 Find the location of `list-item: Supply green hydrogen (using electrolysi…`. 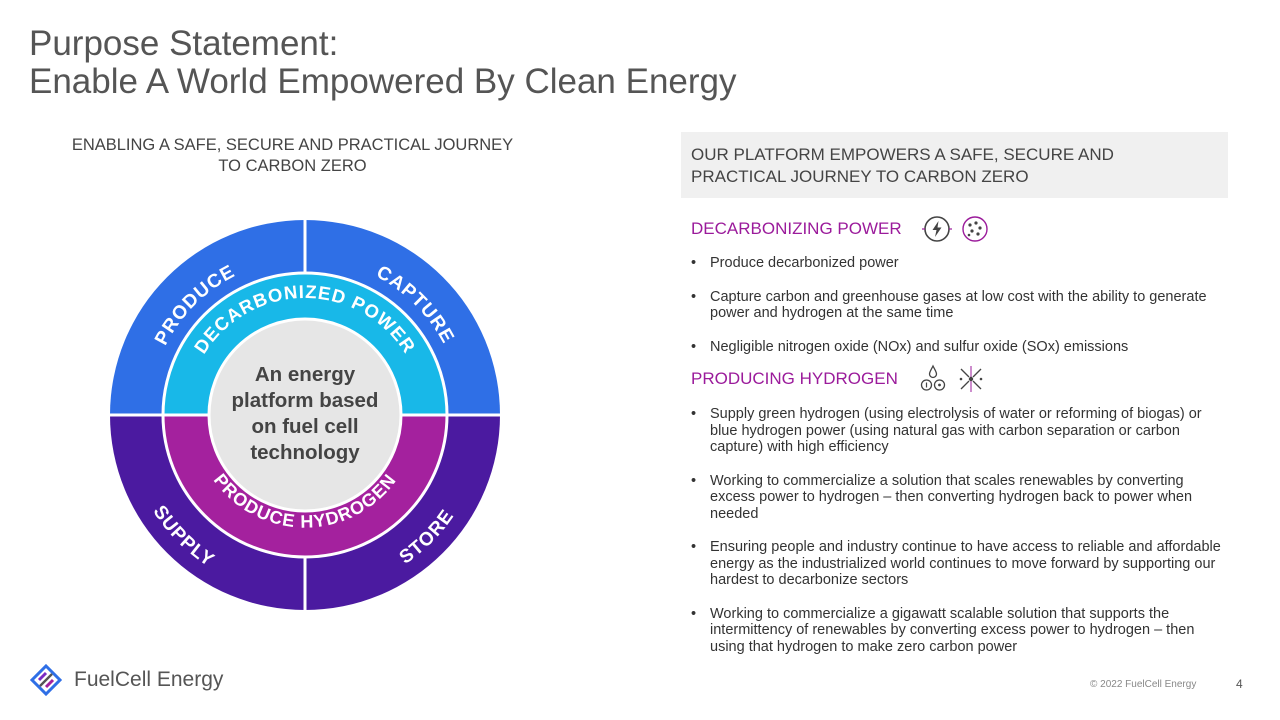

list-item: Supply green hydrogen (using electrolysi… is located at coordinates (961, 431).